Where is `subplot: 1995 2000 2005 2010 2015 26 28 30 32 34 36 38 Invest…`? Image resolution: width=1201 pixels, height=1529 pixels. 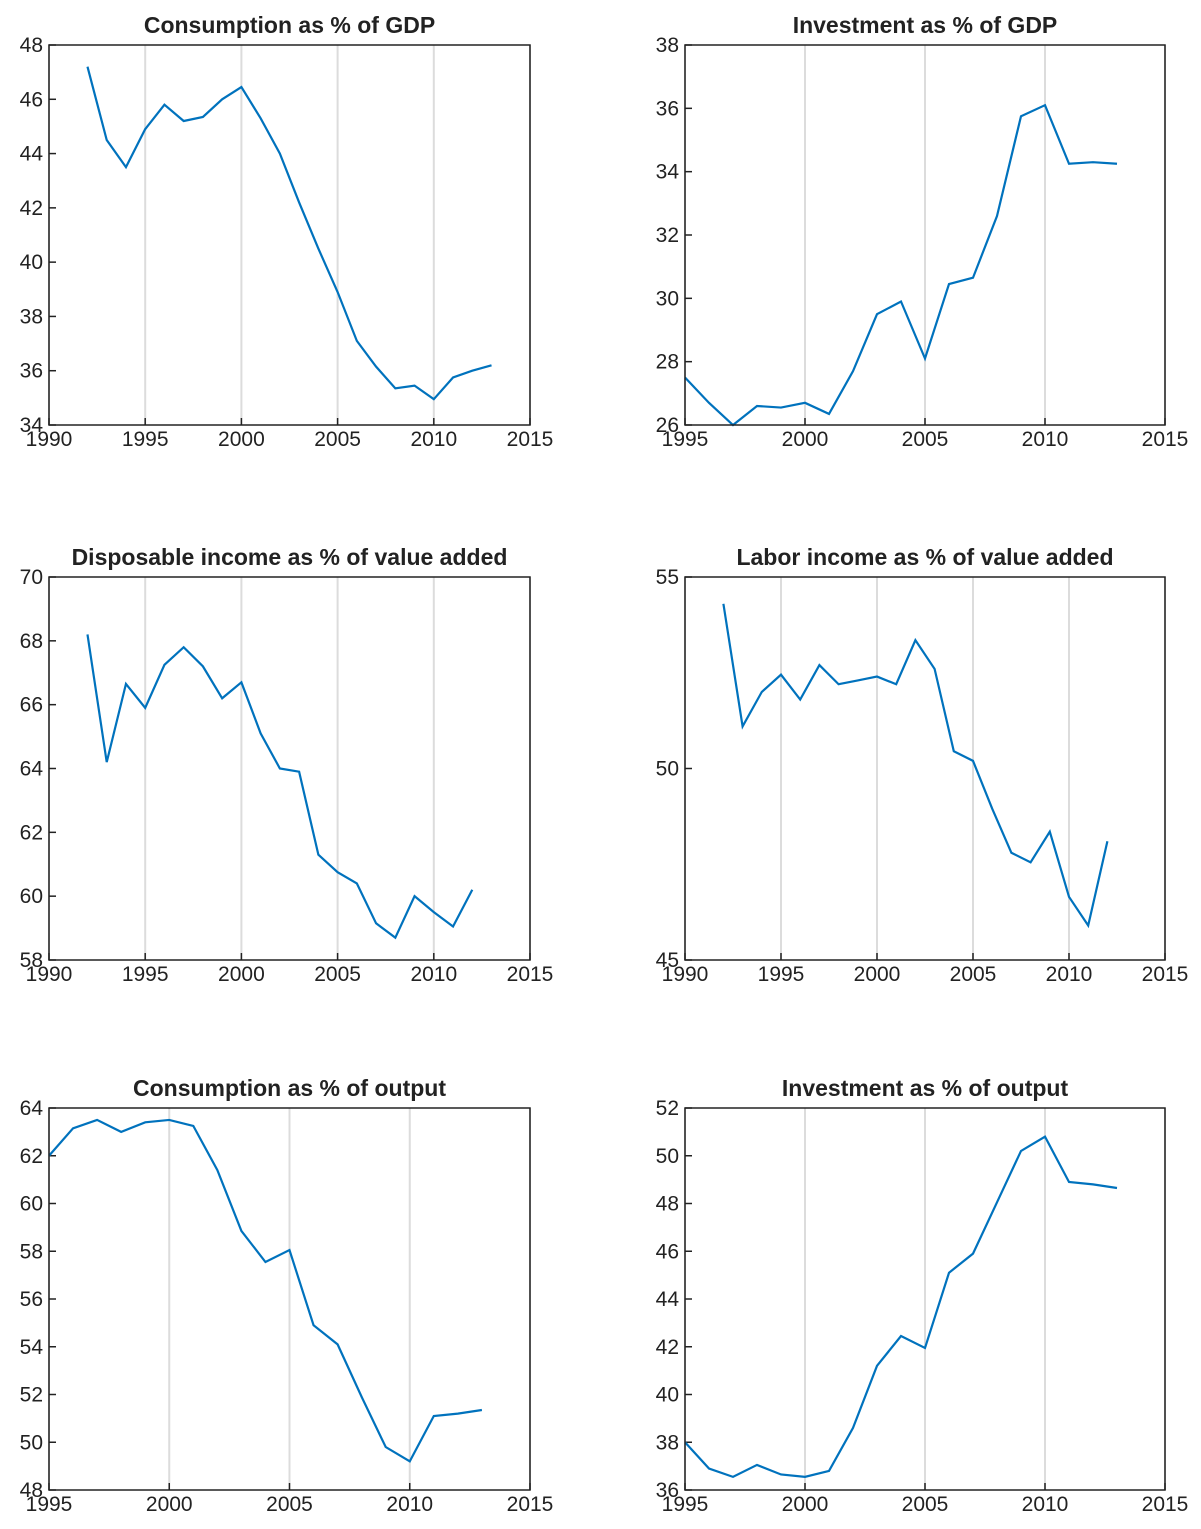
subplot: 1995 2000 2005 2010 2015 26 28 30 32 34 36 38 Invest… is located at coordinates (922, 231).